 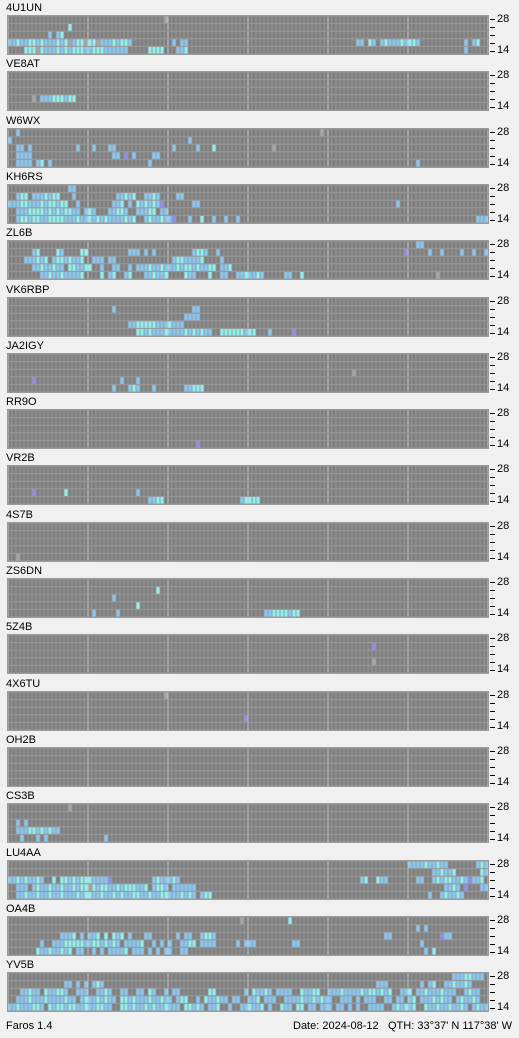 I want to click on band-time-grid, so click(x=248, y=147).